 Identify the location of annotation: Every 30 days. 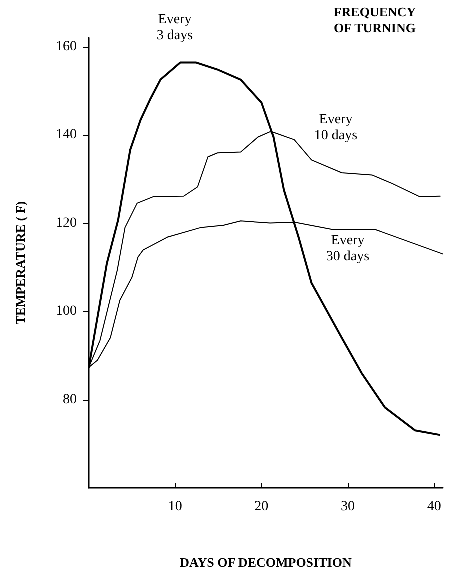
(348, 249).